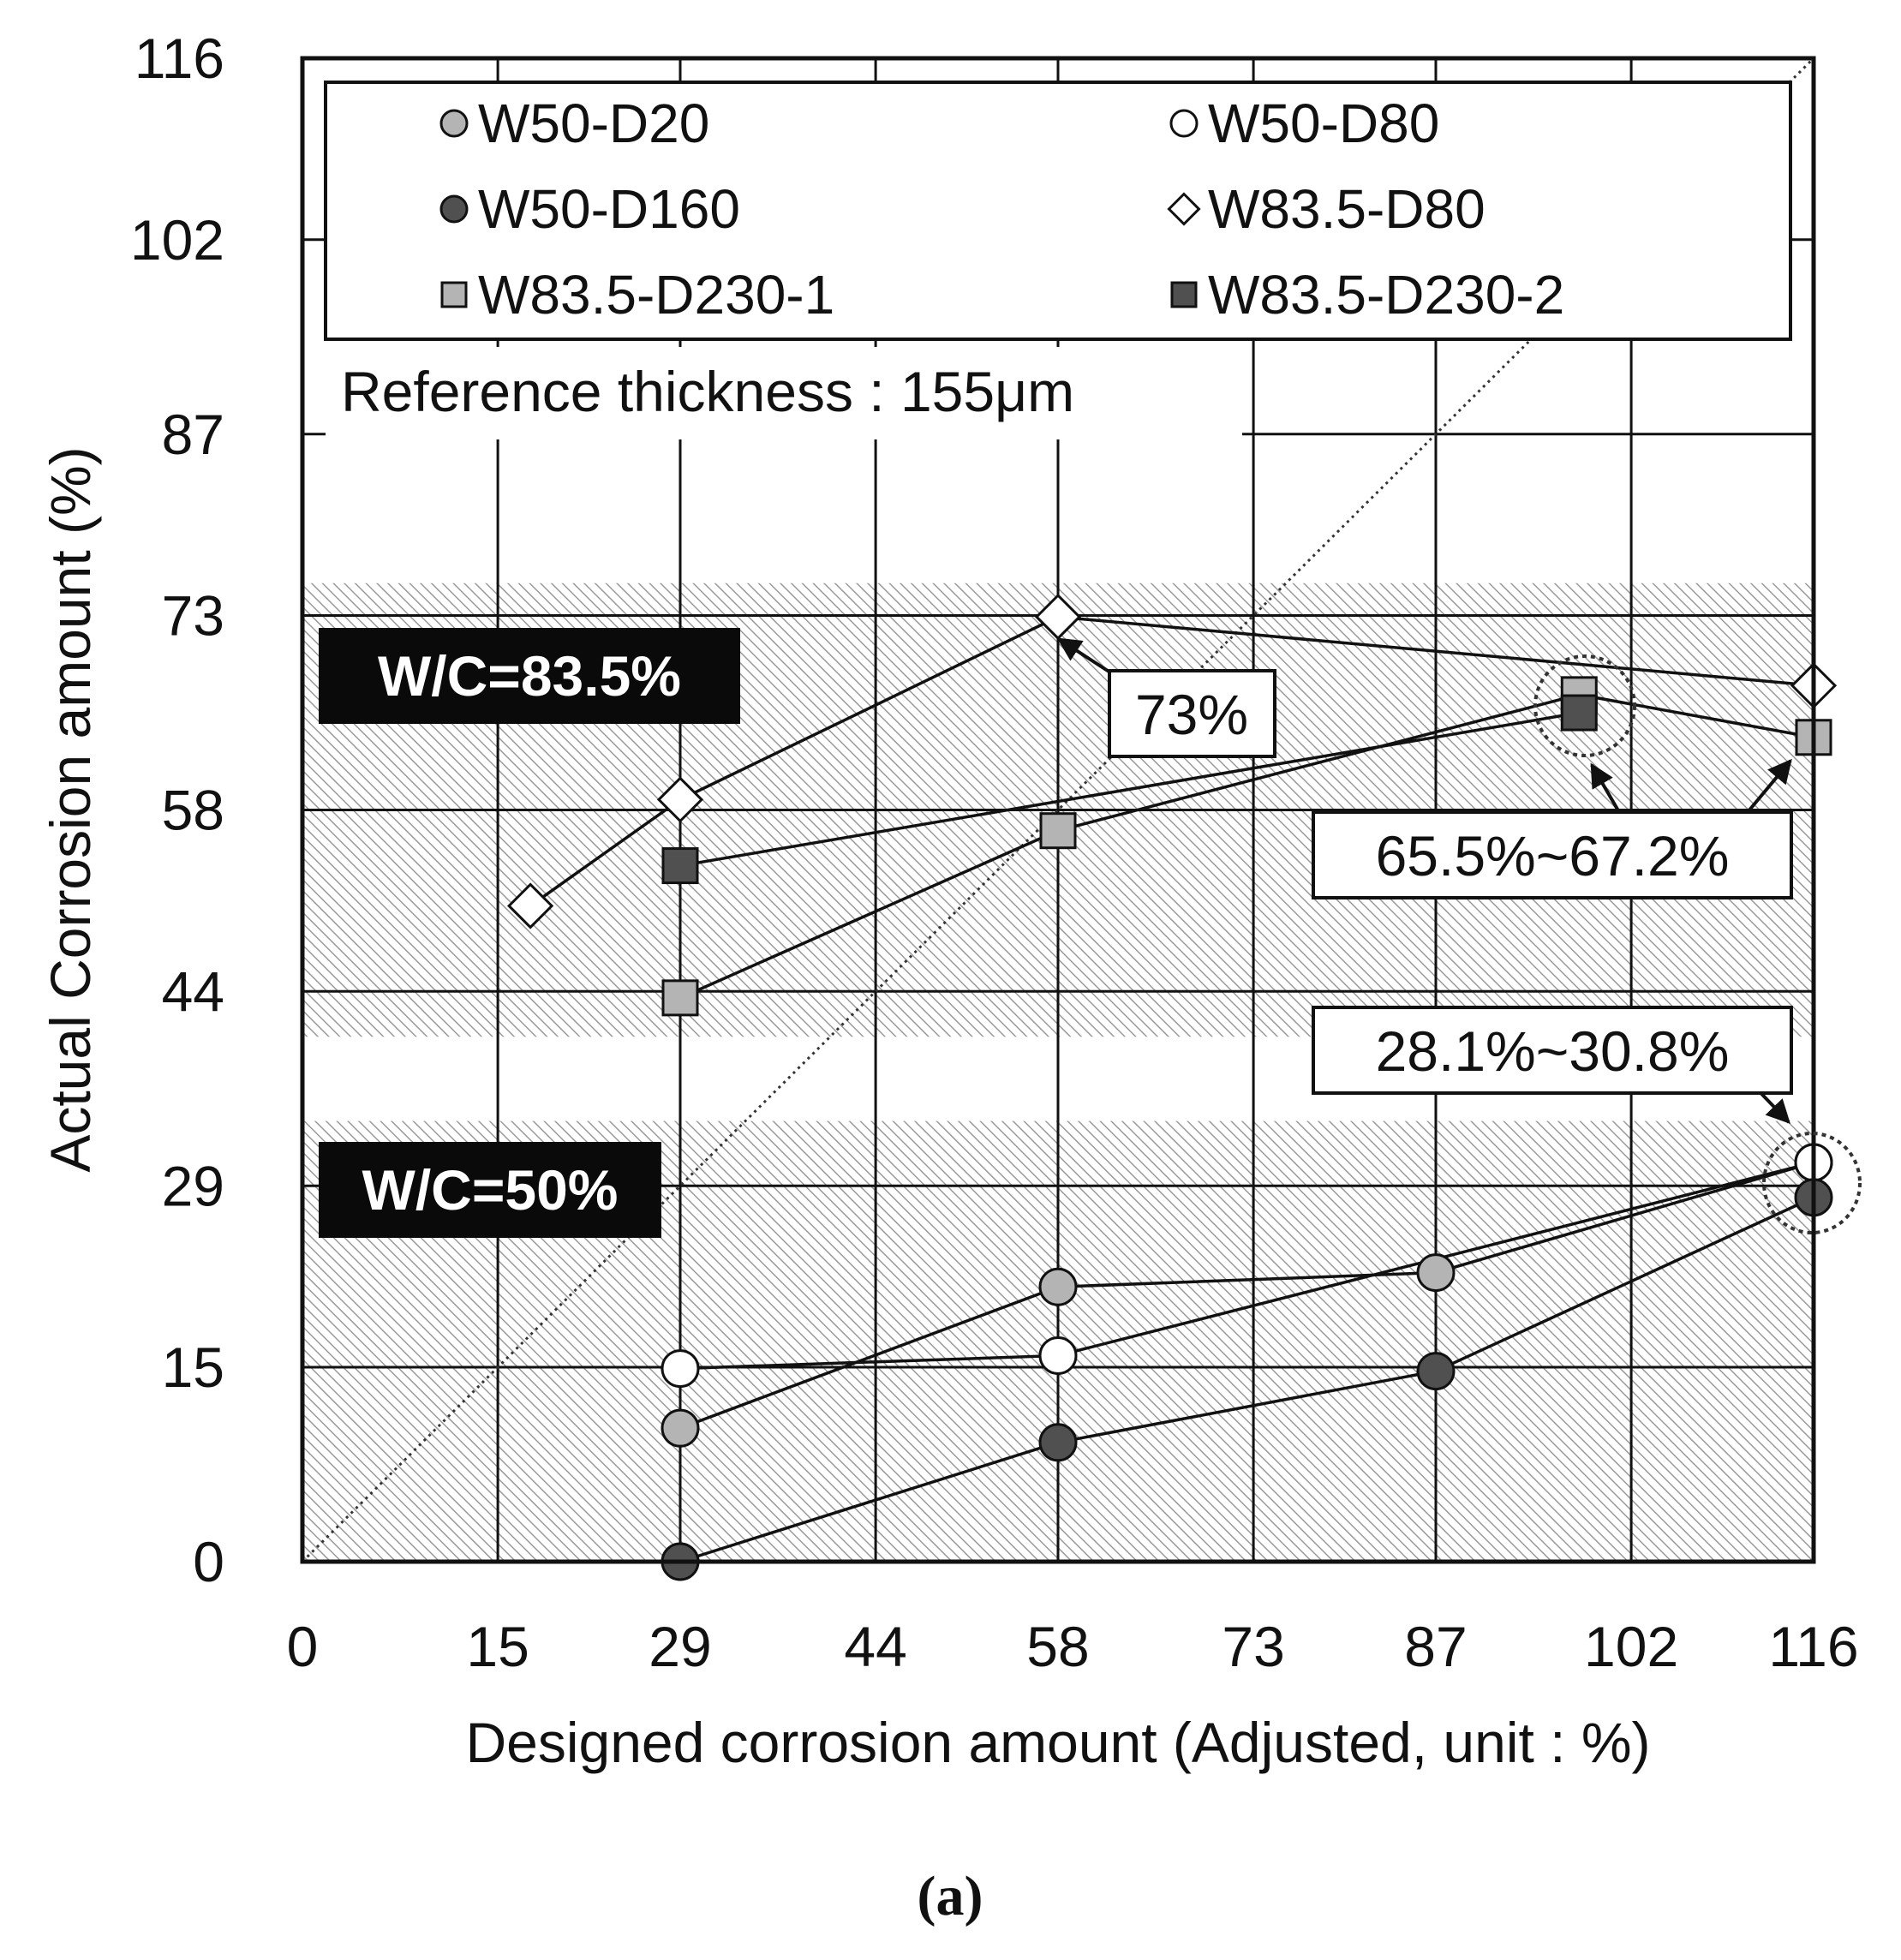  What do you see at coordinates (1253, 1647) in the screenshot?
I see `x-tick-label: 73` at bounding box center [1253, 1647].